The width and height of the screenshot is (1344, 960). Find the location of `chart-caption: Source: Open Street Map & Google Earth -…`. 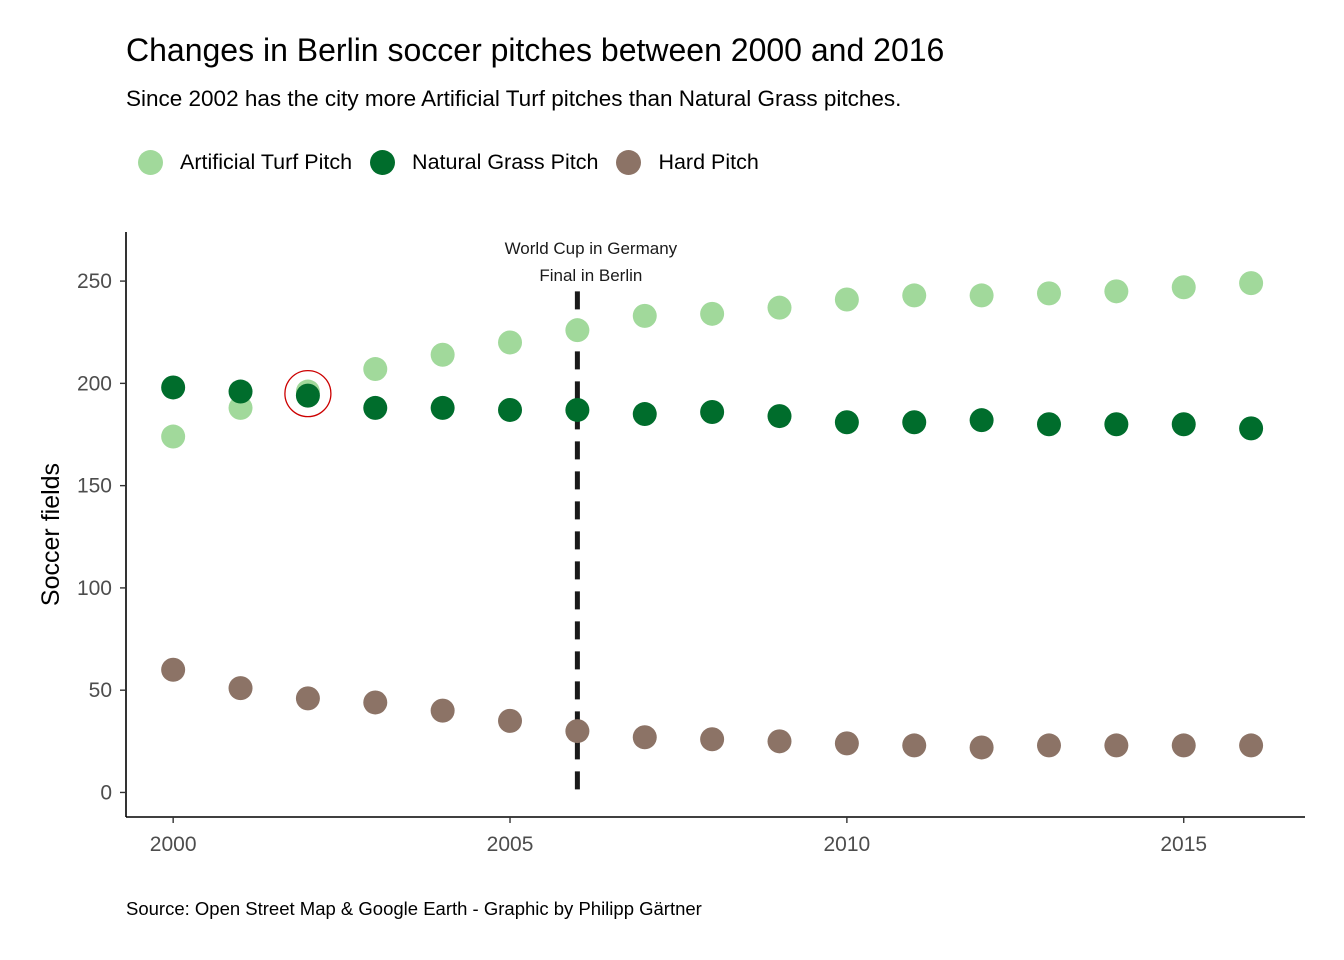

chart-caption: Source: Open Street Map & Google Earth -… is located at coordinates (414, 908).